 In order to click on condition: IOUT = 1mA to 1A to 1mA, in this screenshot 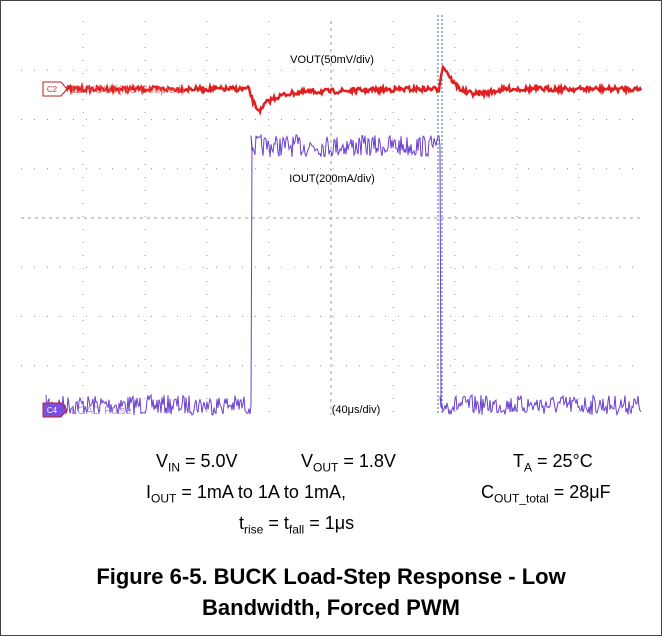, I will do `click(246, 494)`.